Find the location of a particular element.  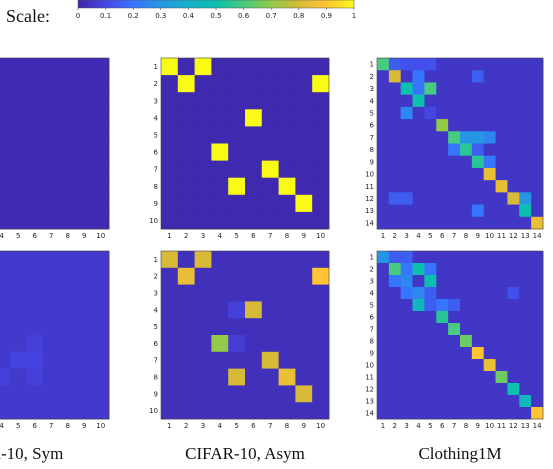

y-tick-label: 11 is located at coordinates (369, 378).